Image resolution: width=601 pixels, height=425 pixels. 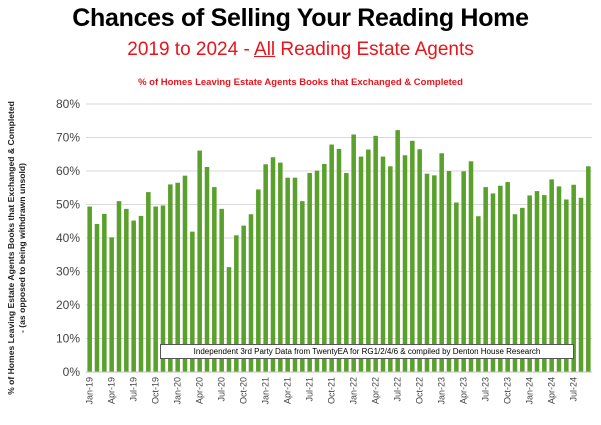 What do you see at coordinates (134, 389) in the screenshot?
I see `x-tick-label: Jul-19` at bounding box center [134, 389].